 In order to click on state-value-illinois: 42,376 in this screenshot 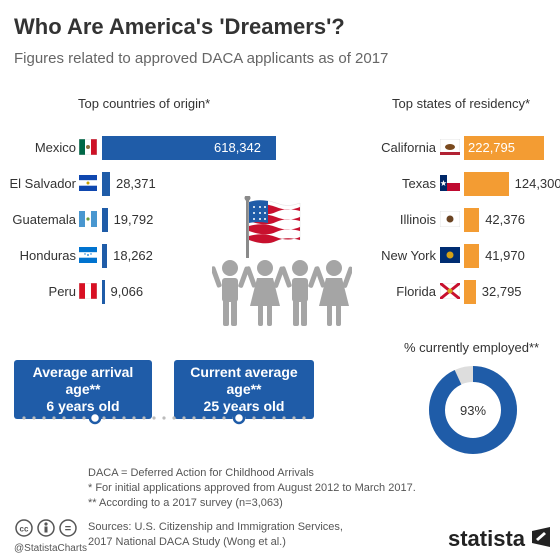, I will do `click(505, 219)`.